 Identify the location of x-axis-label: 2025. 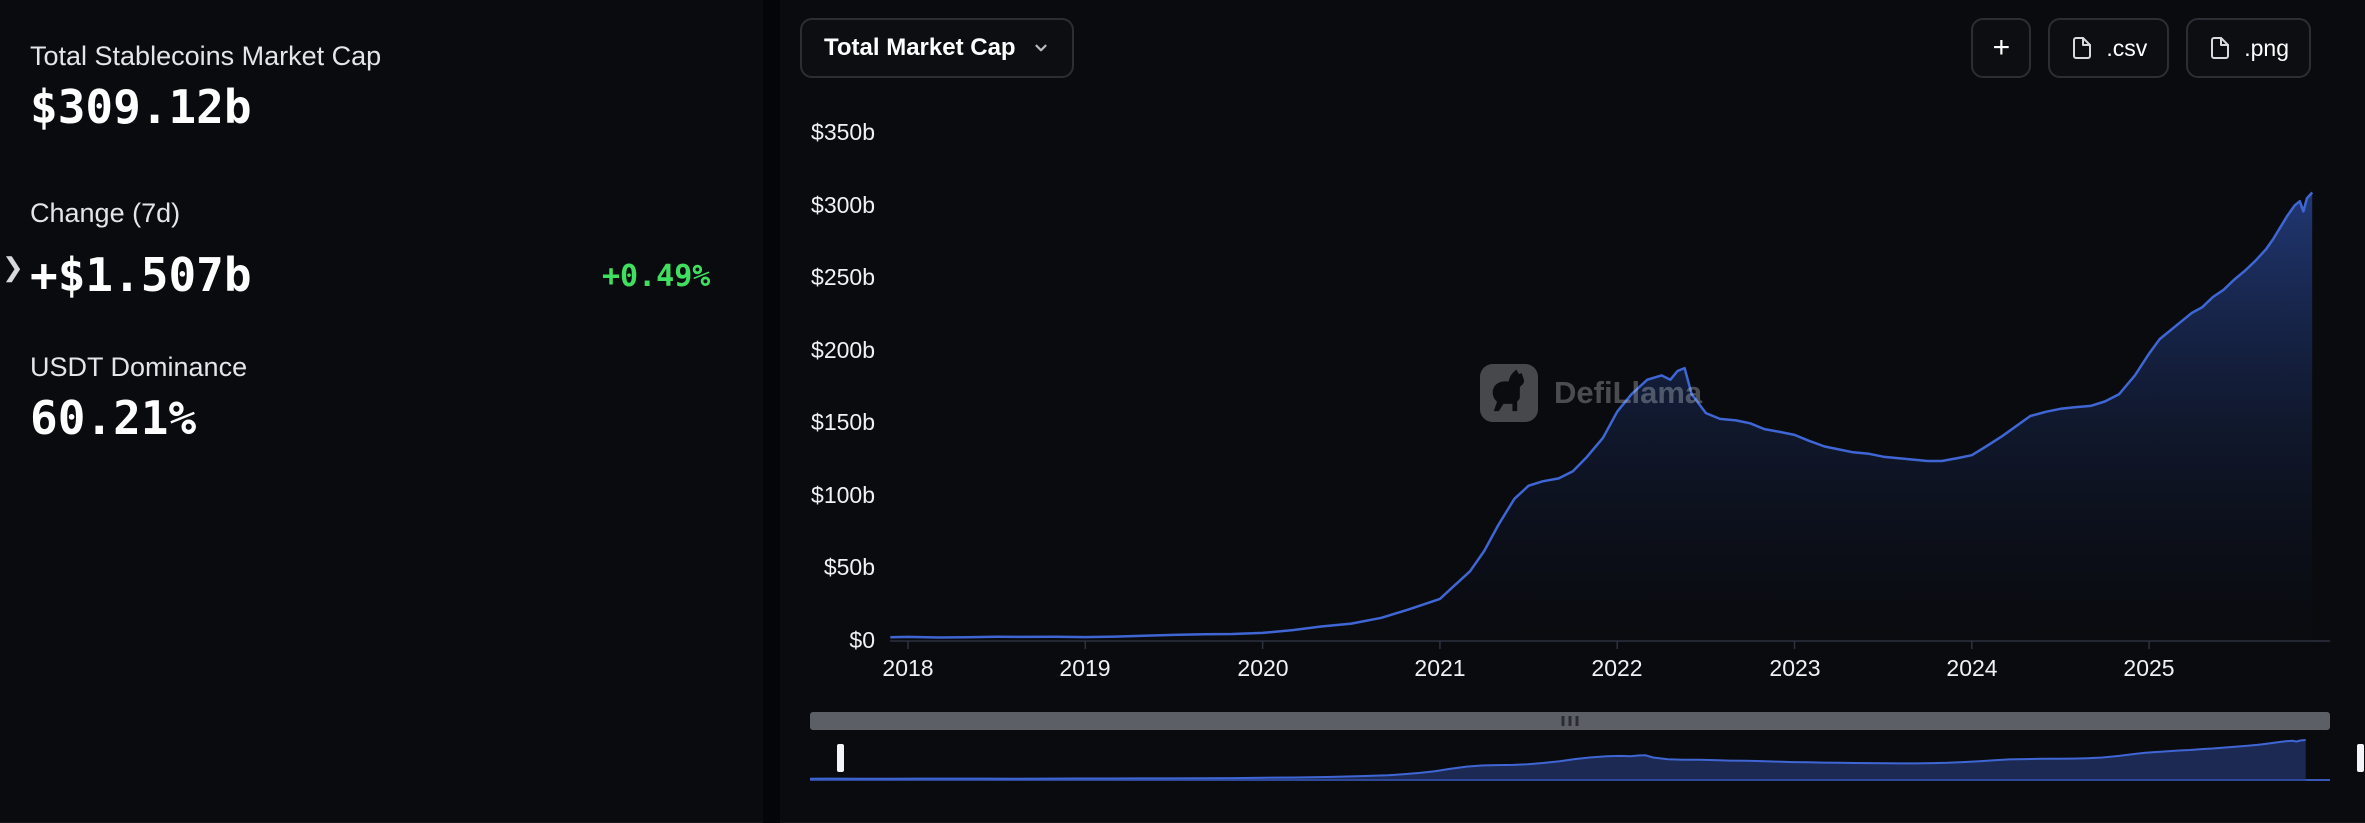
(2149, 668).